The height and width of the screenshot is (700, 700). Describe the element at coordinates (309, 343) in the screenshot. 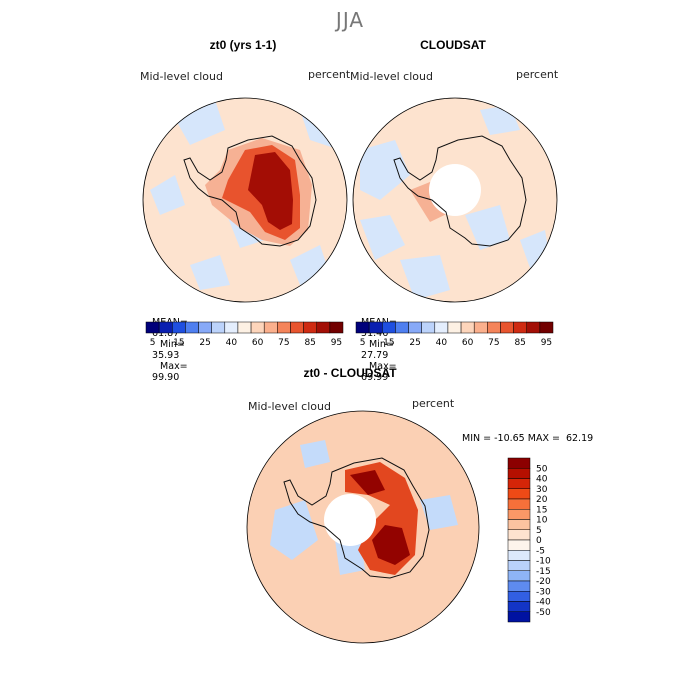

I see `panel-1-colorbar-tick-label: 85` at that location.